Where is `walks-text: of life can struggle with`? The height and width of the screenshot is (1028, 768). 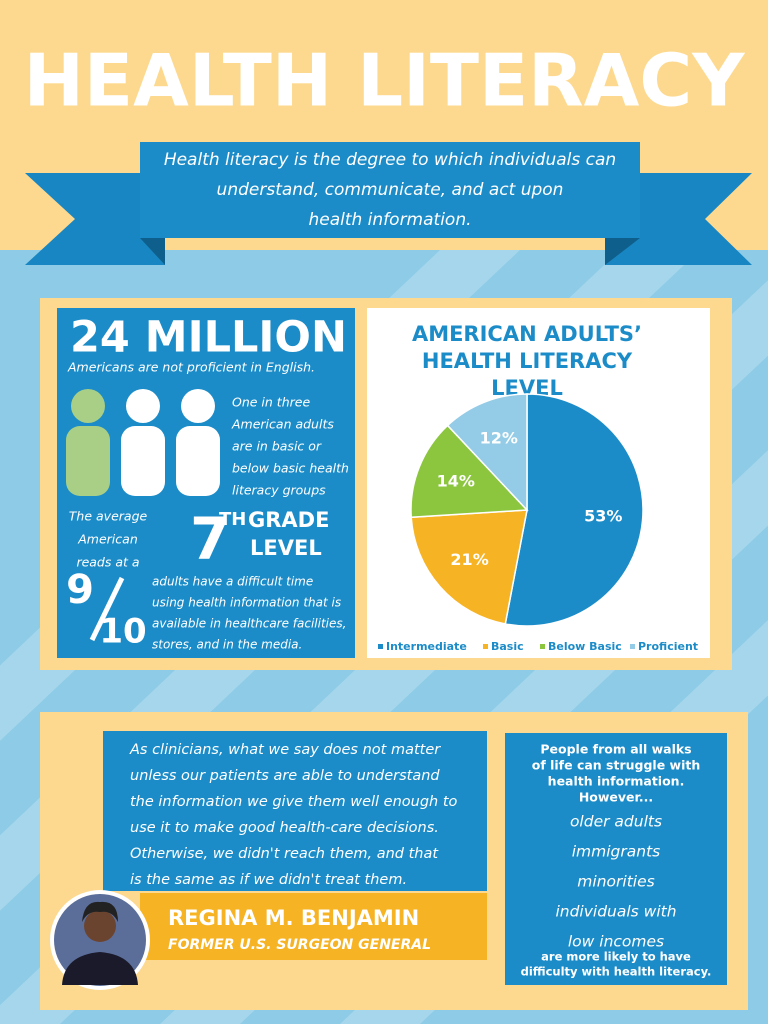 walks-text: of life can struggle with is located at coordinates (616, 765).